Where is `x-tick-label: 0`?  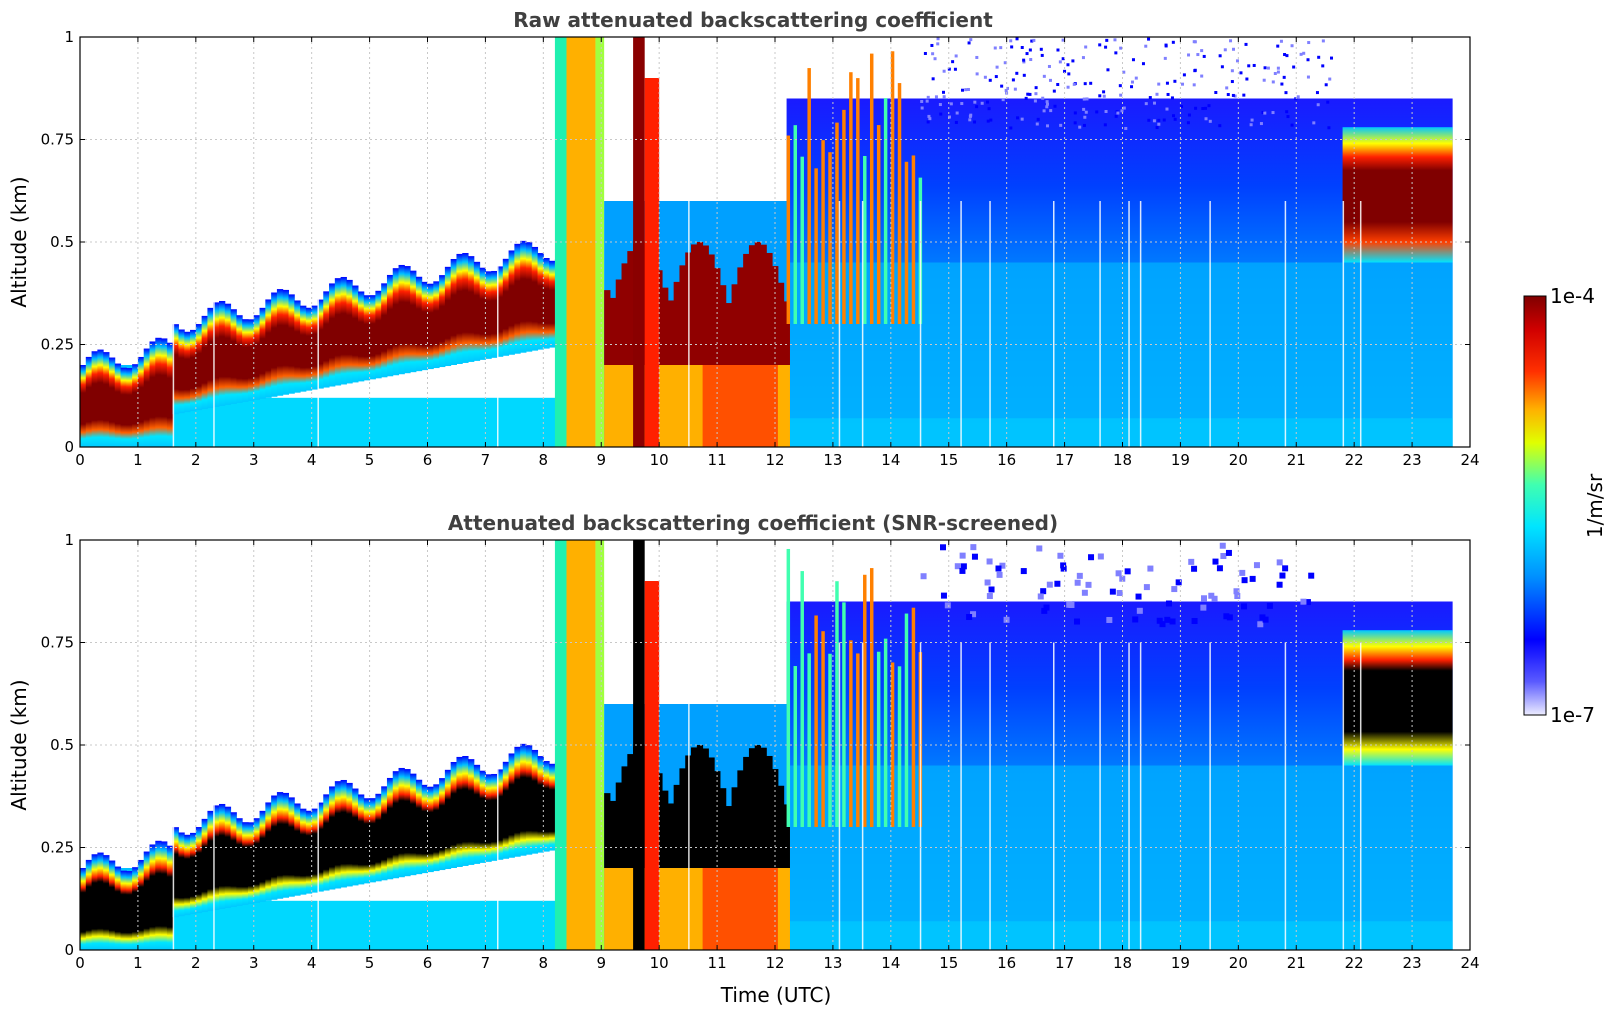
x-tick-label: 0 is located at coordinates (80, 963).